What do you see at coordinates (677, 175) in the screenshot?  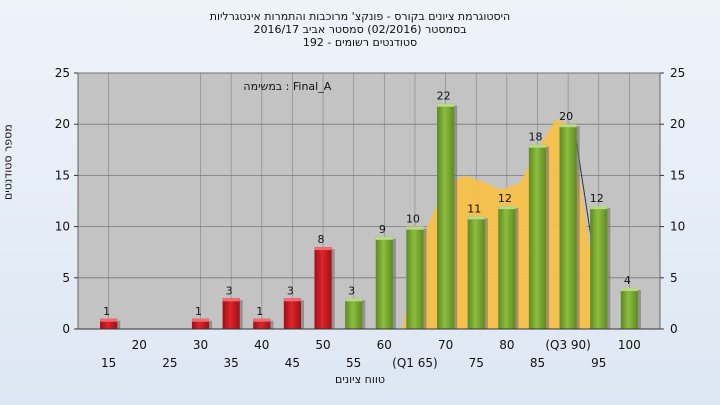 I see `y-tick-label-right: 15` at bounding box center [677, 175].